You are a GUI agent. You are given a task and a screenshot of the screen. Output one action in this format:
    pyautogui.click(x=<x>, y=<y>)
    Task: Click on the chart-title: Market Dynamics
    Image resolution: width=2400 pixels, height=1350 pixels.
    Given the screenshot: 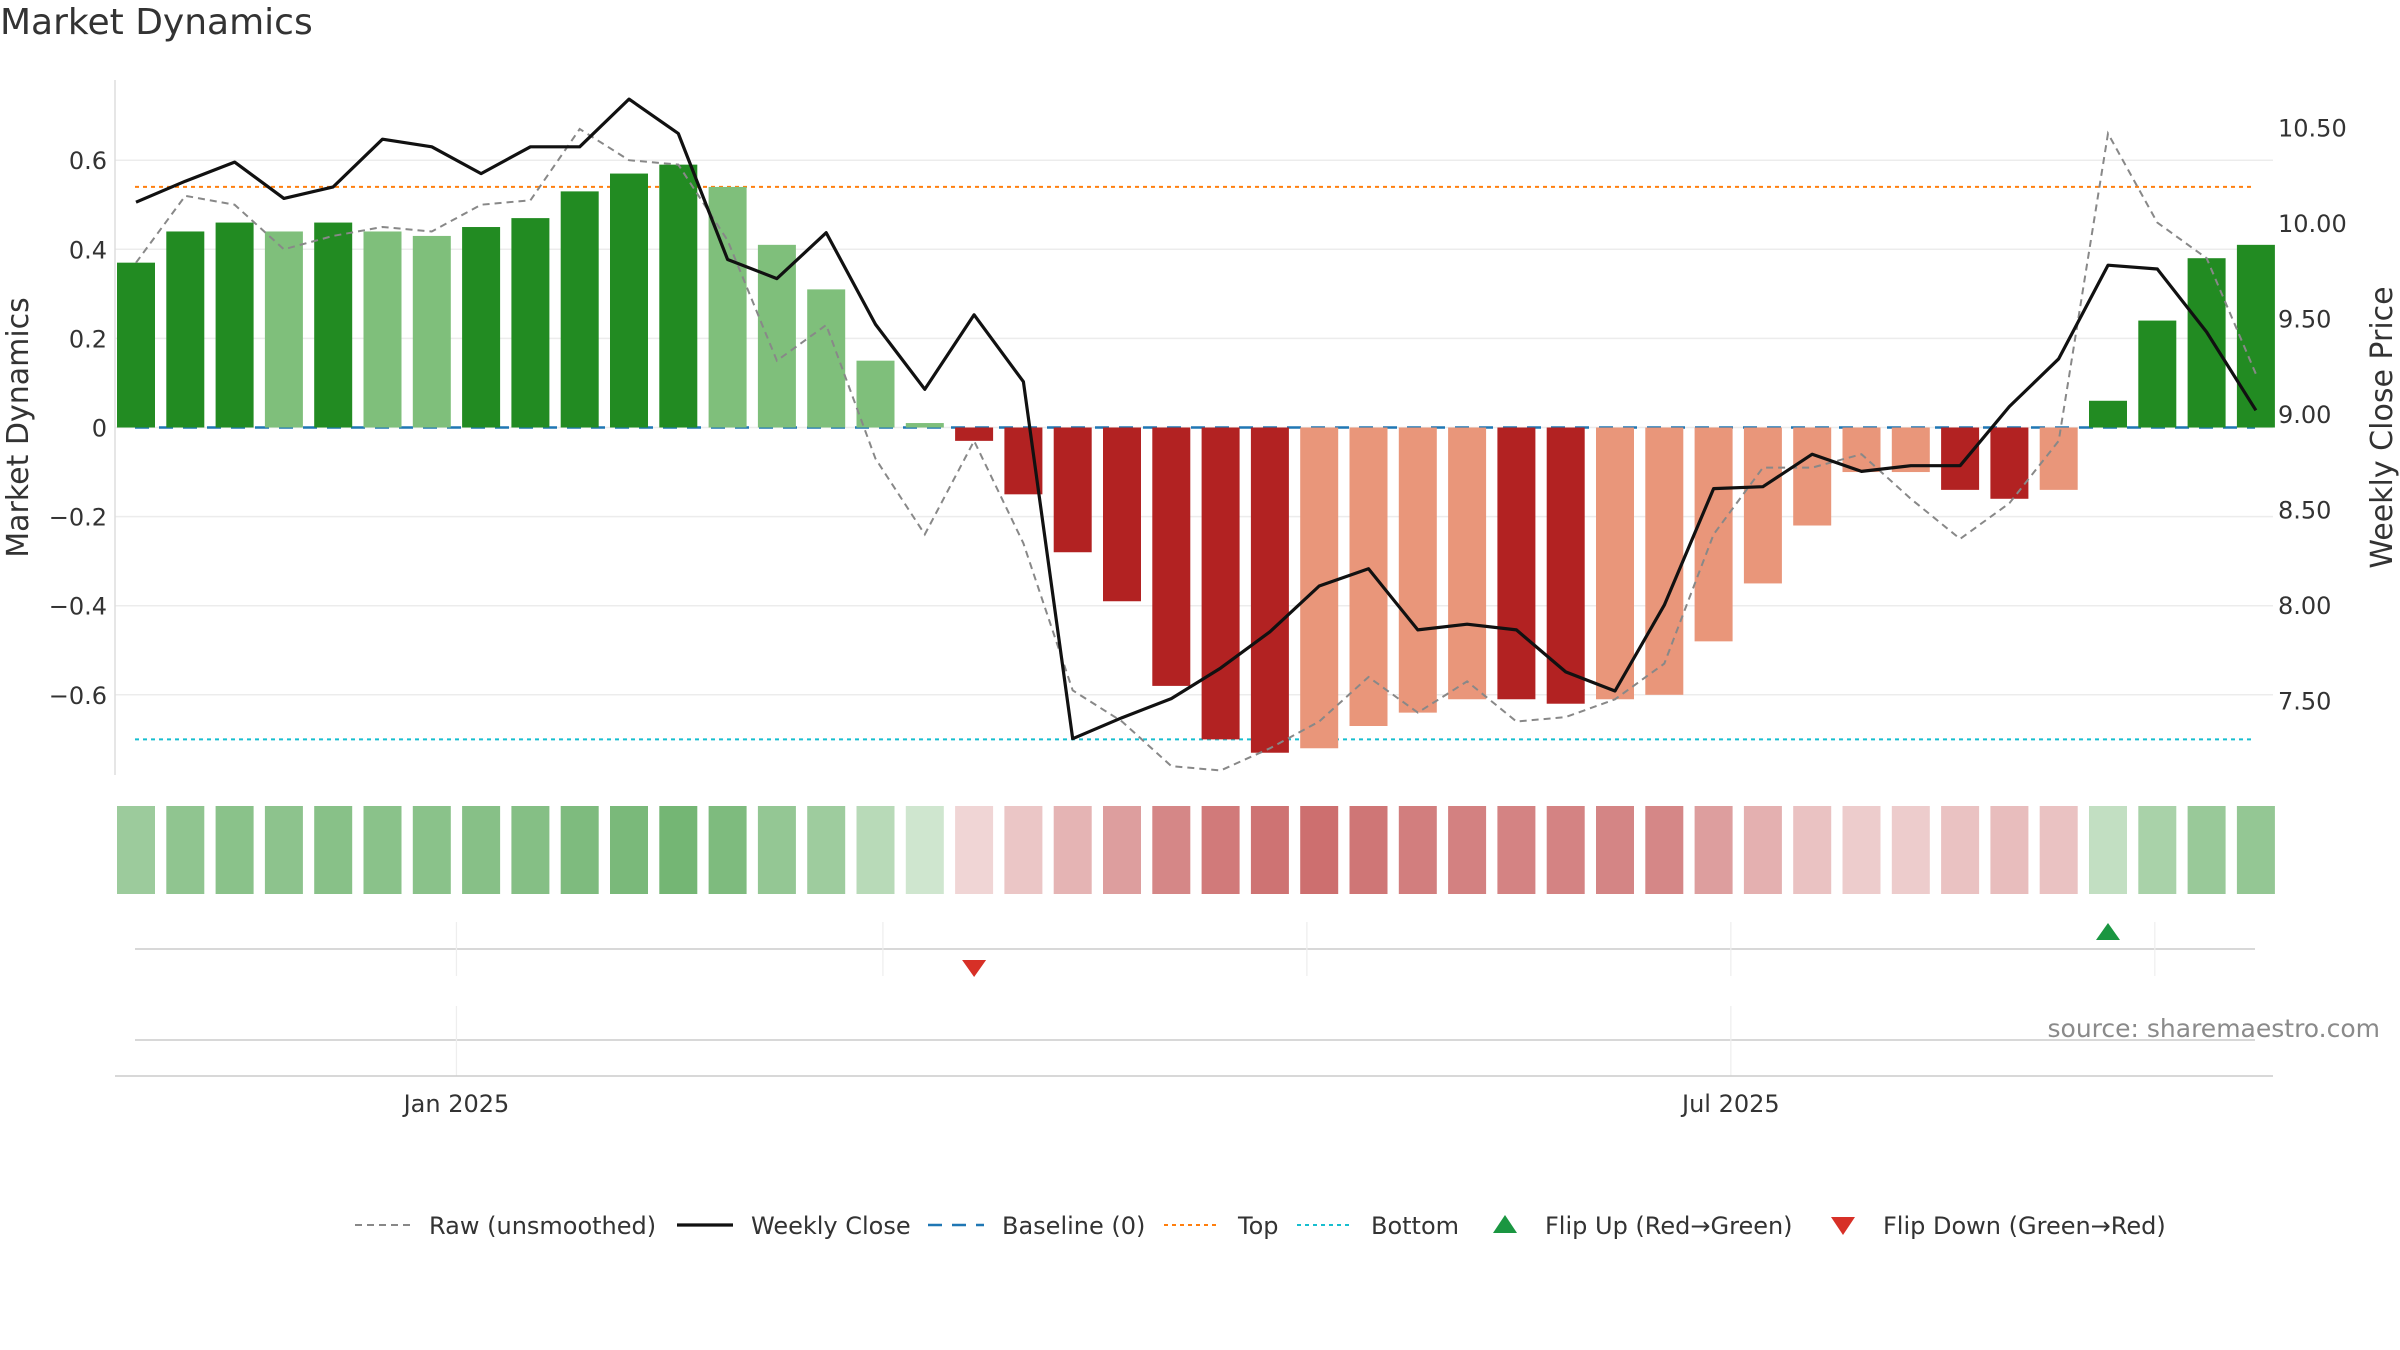 What is the action you would take?
    pyautogui.click(x=156, y=22)
    